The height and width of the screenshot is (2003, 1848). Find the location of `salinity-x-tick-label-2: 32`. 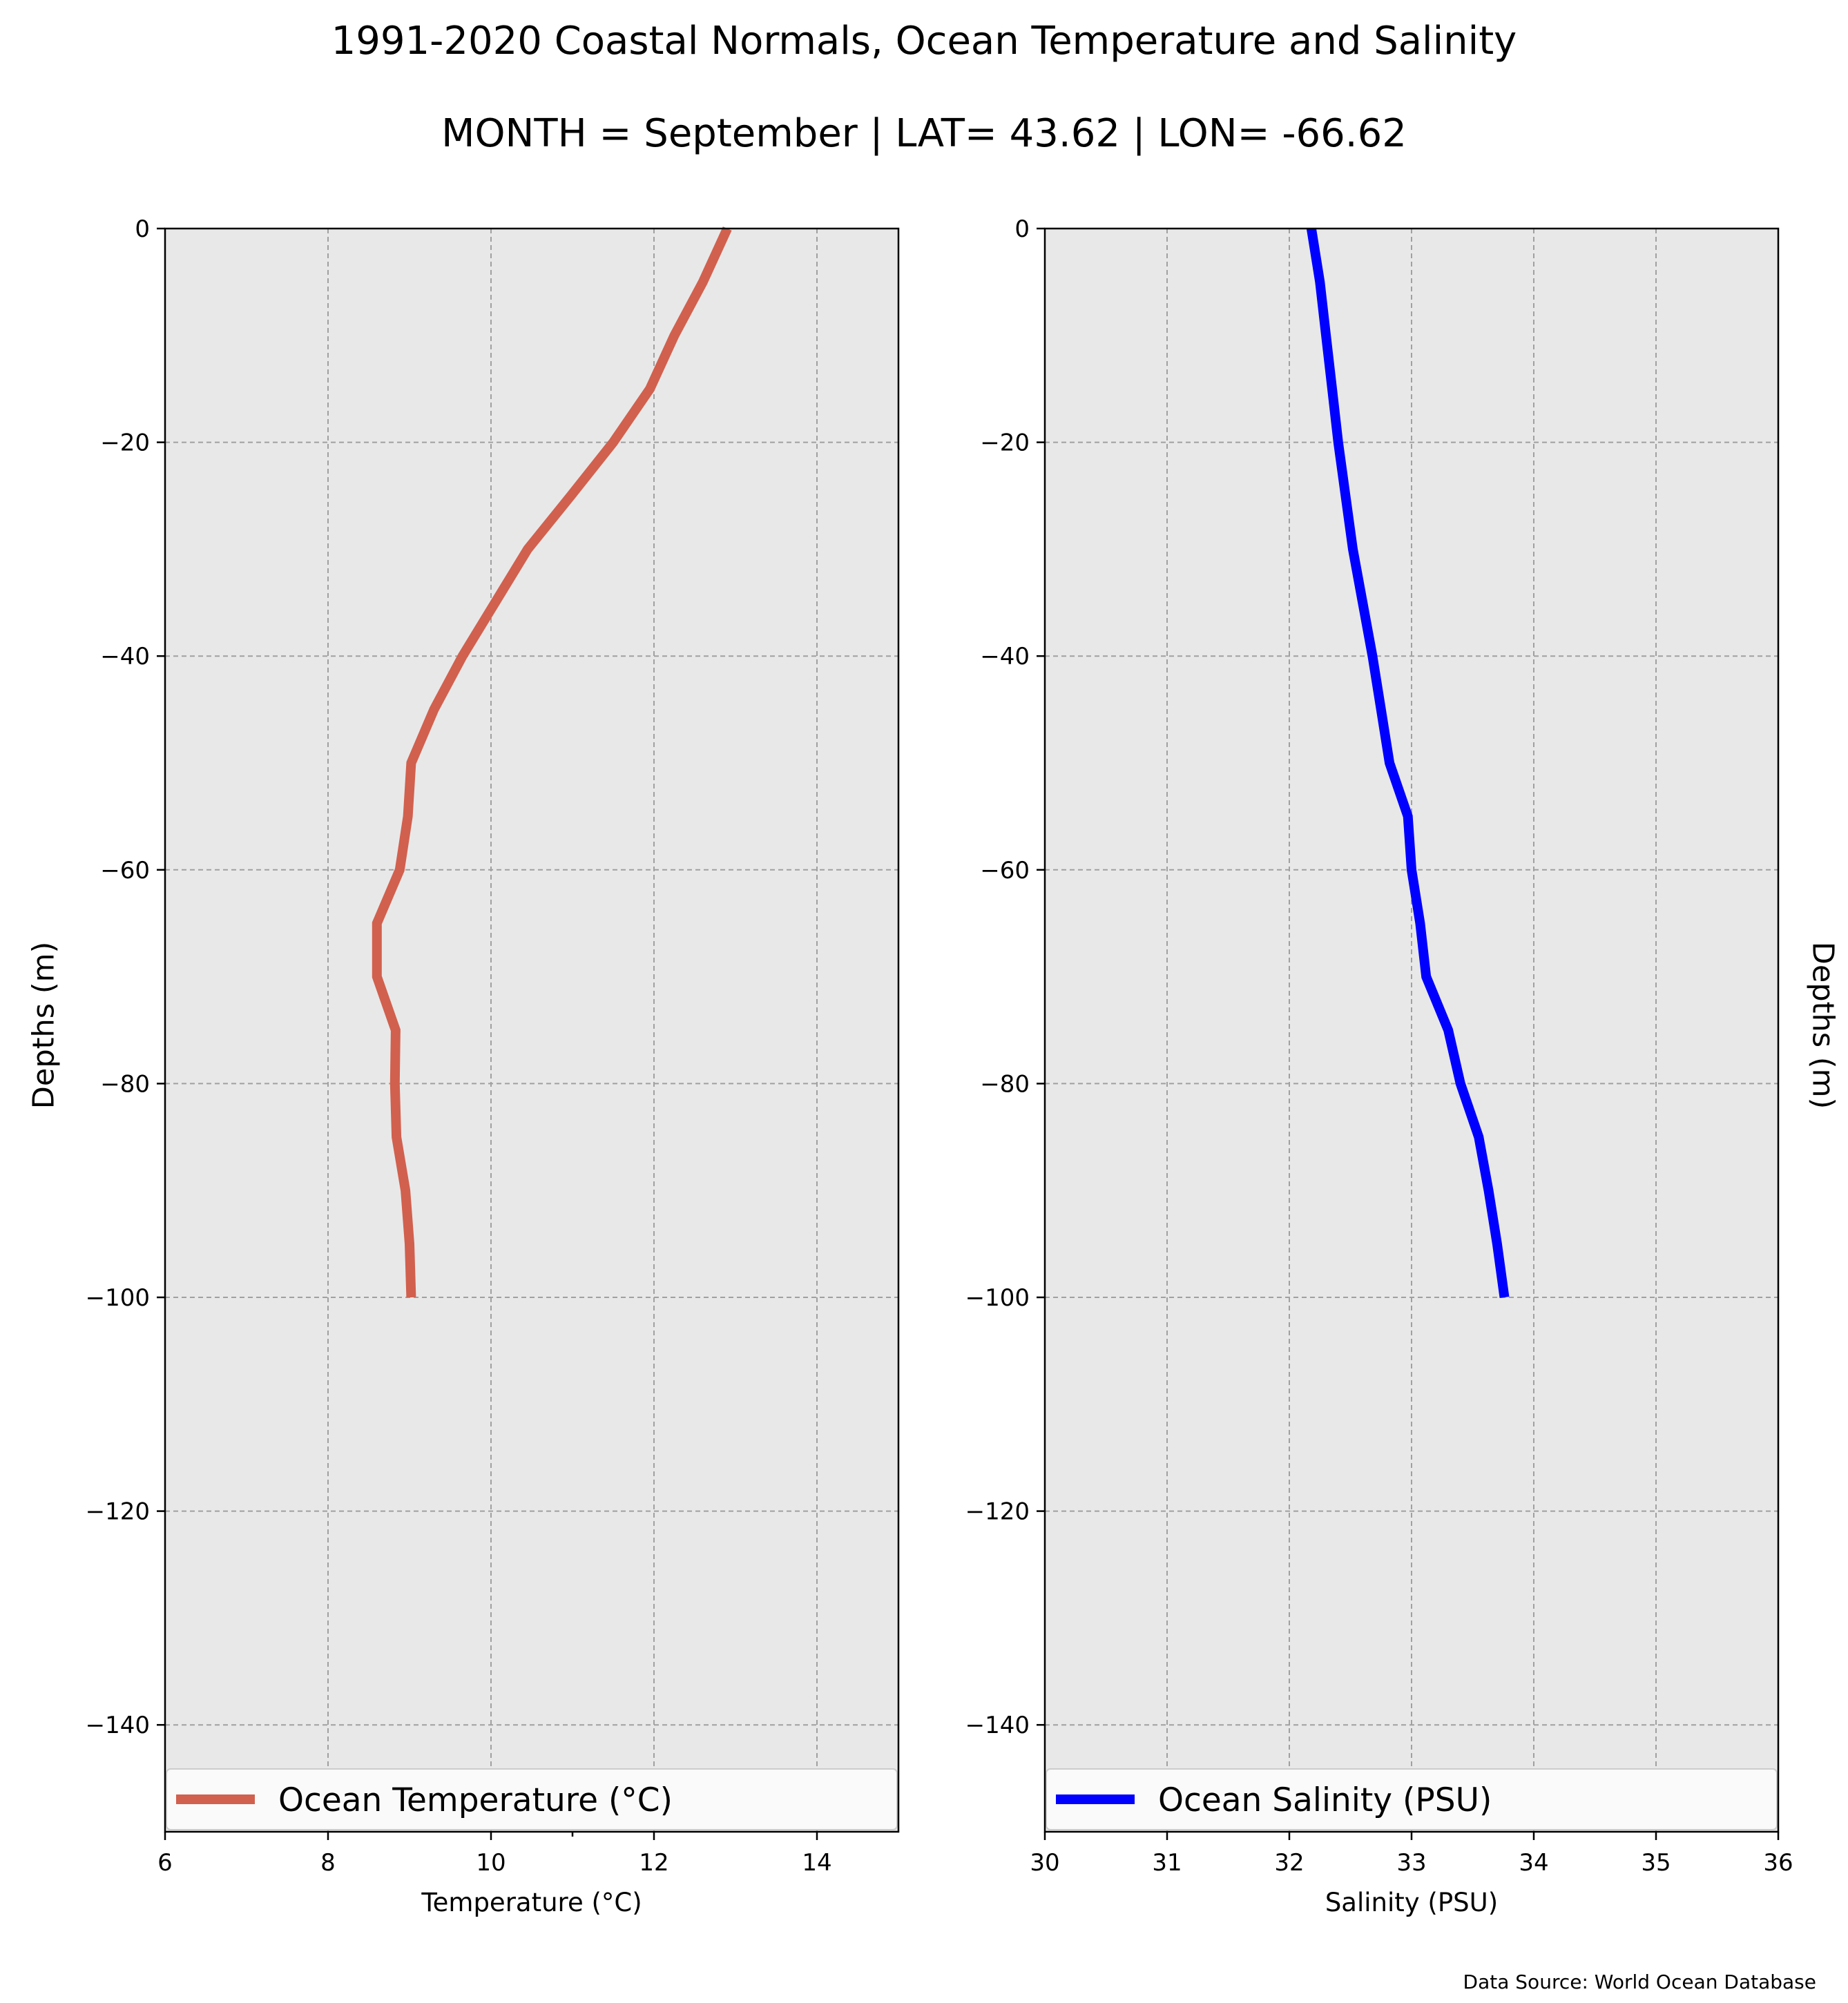

salinity-x-tick-label-2: 32 is located at coordinates (1289, 1863).